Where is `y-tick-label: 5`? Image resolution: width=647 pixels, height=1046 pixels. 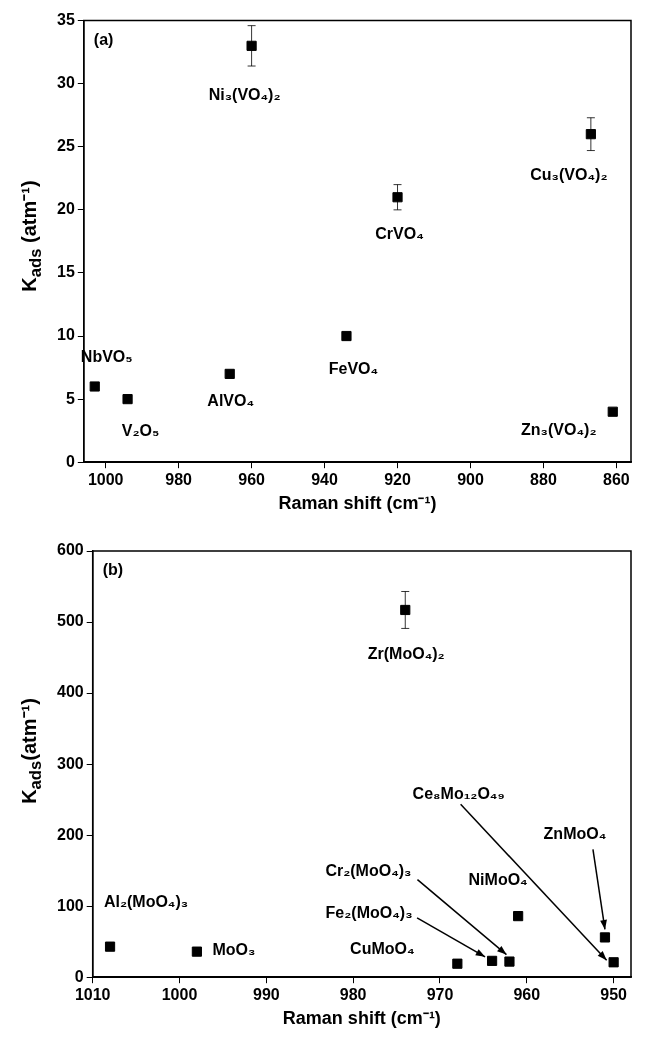 y-tick-label: 5 is located at coordinates (70, 398).